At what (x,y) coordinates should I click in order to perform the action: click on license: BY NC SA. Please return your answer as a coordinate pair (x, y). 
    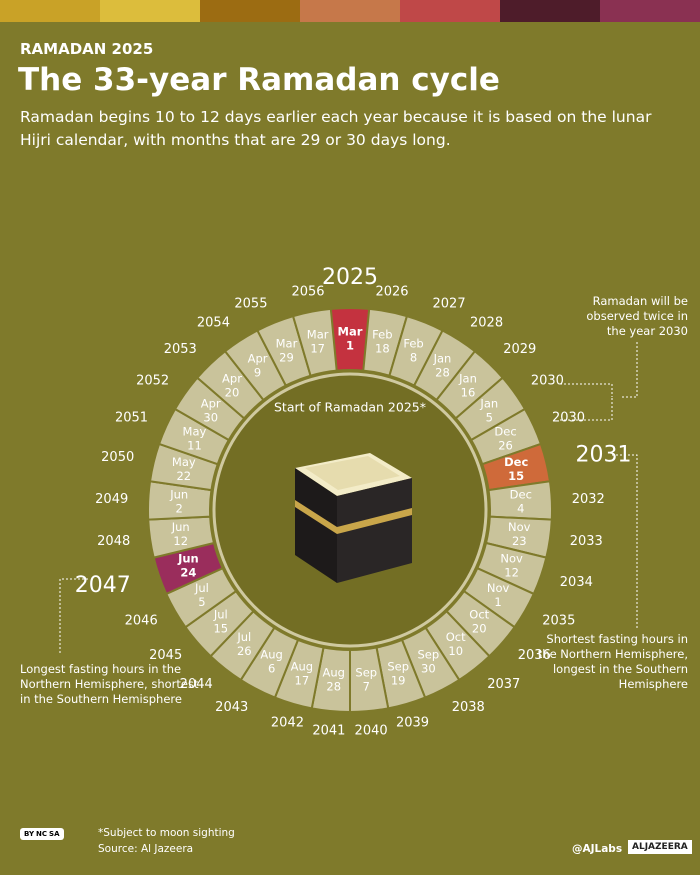
    Looking at the image, I should click on (42, 834).